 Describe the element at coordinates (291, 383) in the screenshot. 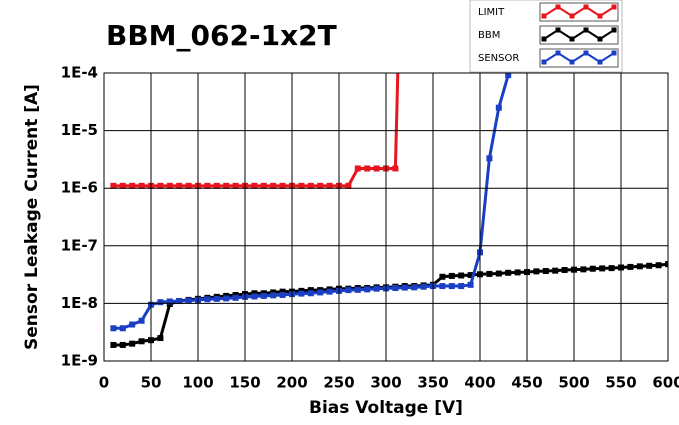

I see `x-tick-label: 200` at that location.